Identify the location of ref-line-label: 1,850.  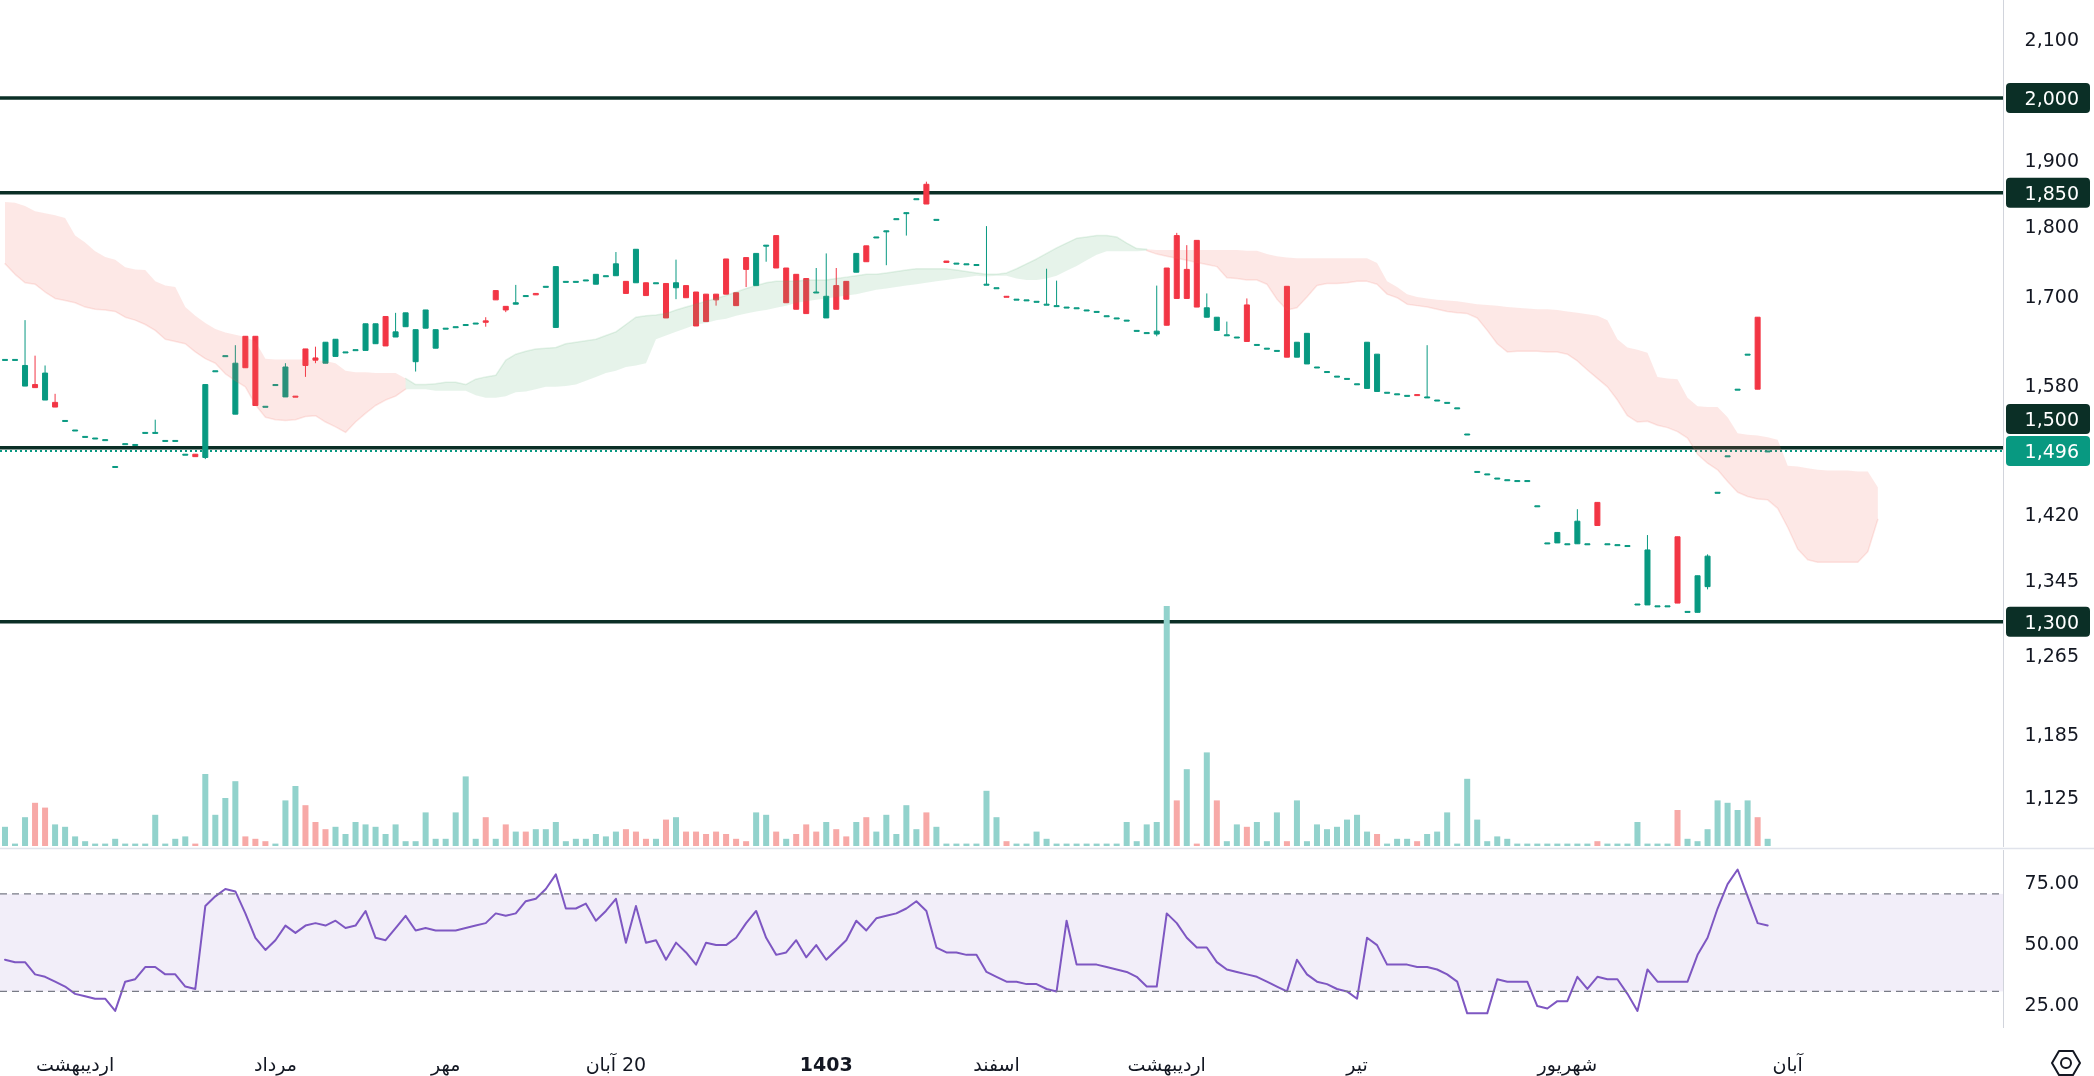
(2051, 192).